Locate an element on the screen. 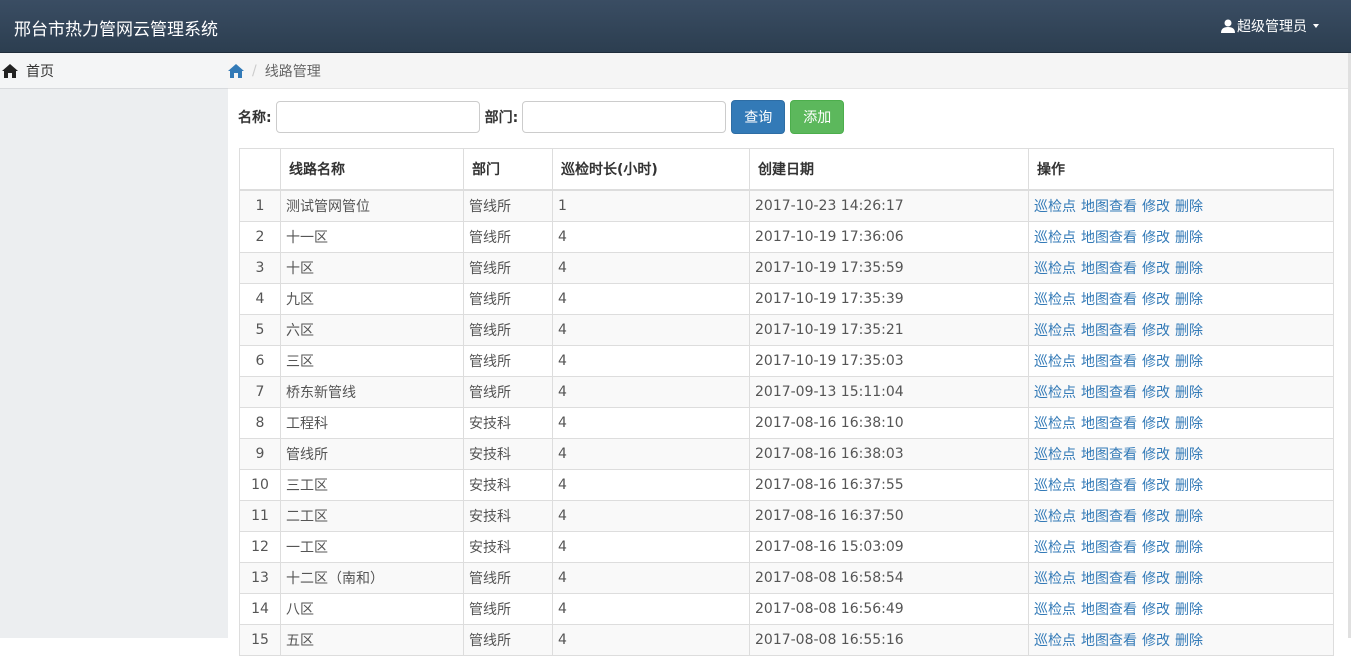 The height and width of the screenshot is (656, 1351). user-icon is located at coordinates (1228, 26).